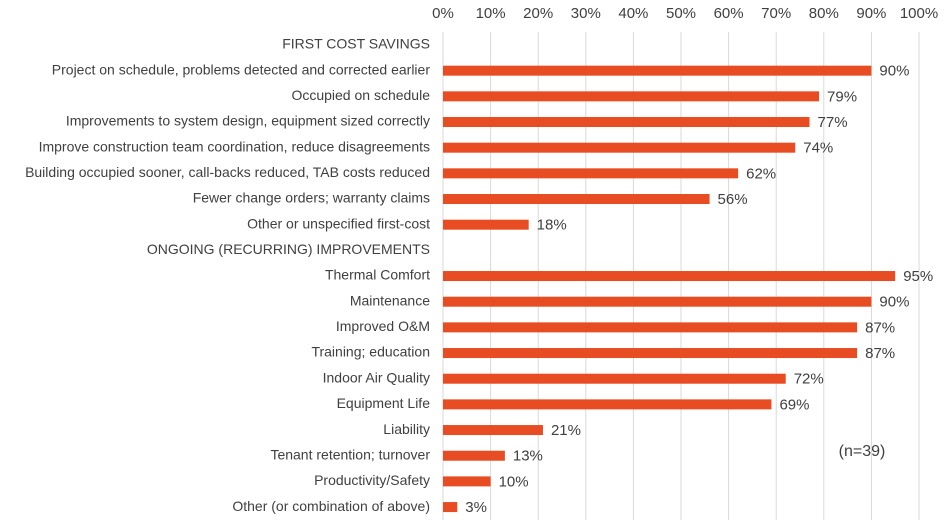  Describe the element at coordinates (862, 451) in the screenshot. I see `annotation: (n=39)` at that location.